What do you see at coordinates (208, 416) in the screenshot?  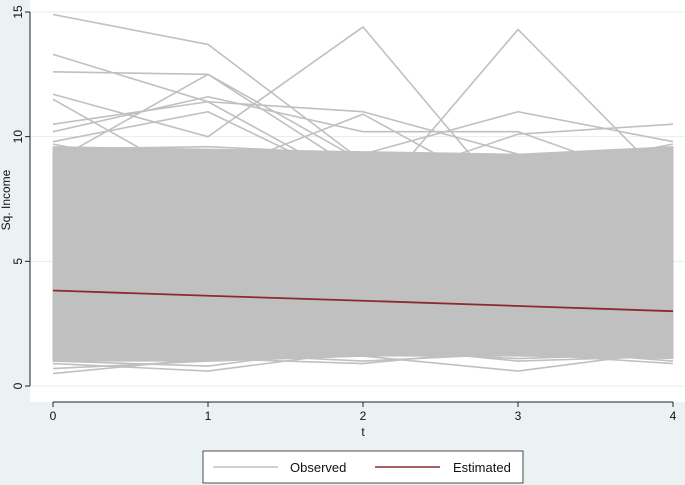 I see `x-tick-label-1: 1` at bounding box center [208, 416].